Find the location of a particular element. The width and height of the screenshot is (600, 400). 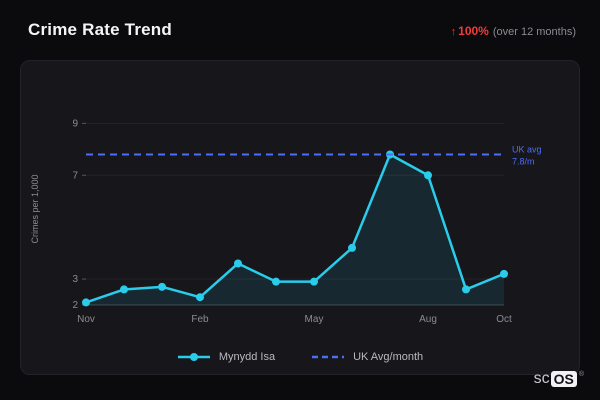

svg-text: 7 is located at coordinates (75, 175).